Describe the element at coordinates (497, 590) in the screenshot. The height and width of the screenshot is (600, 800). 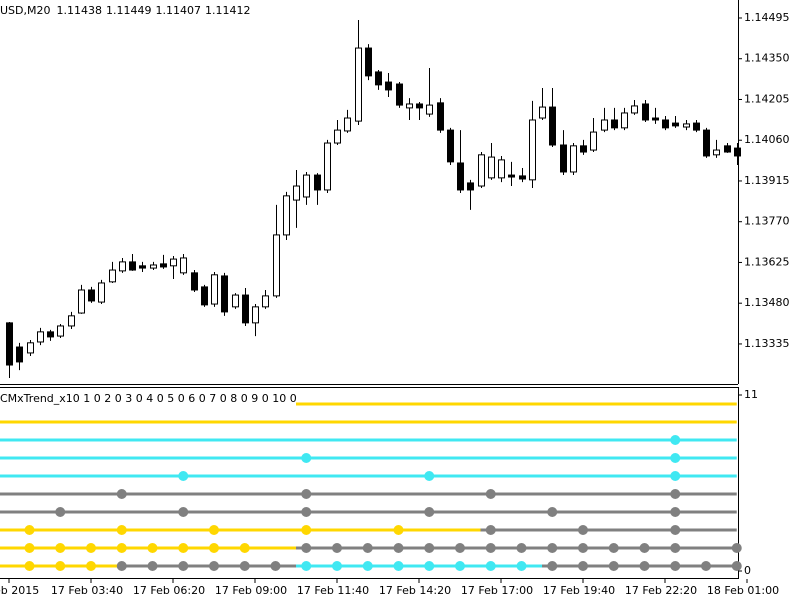
I see `x-tick-label: 17 Feb 17:00` at that location.